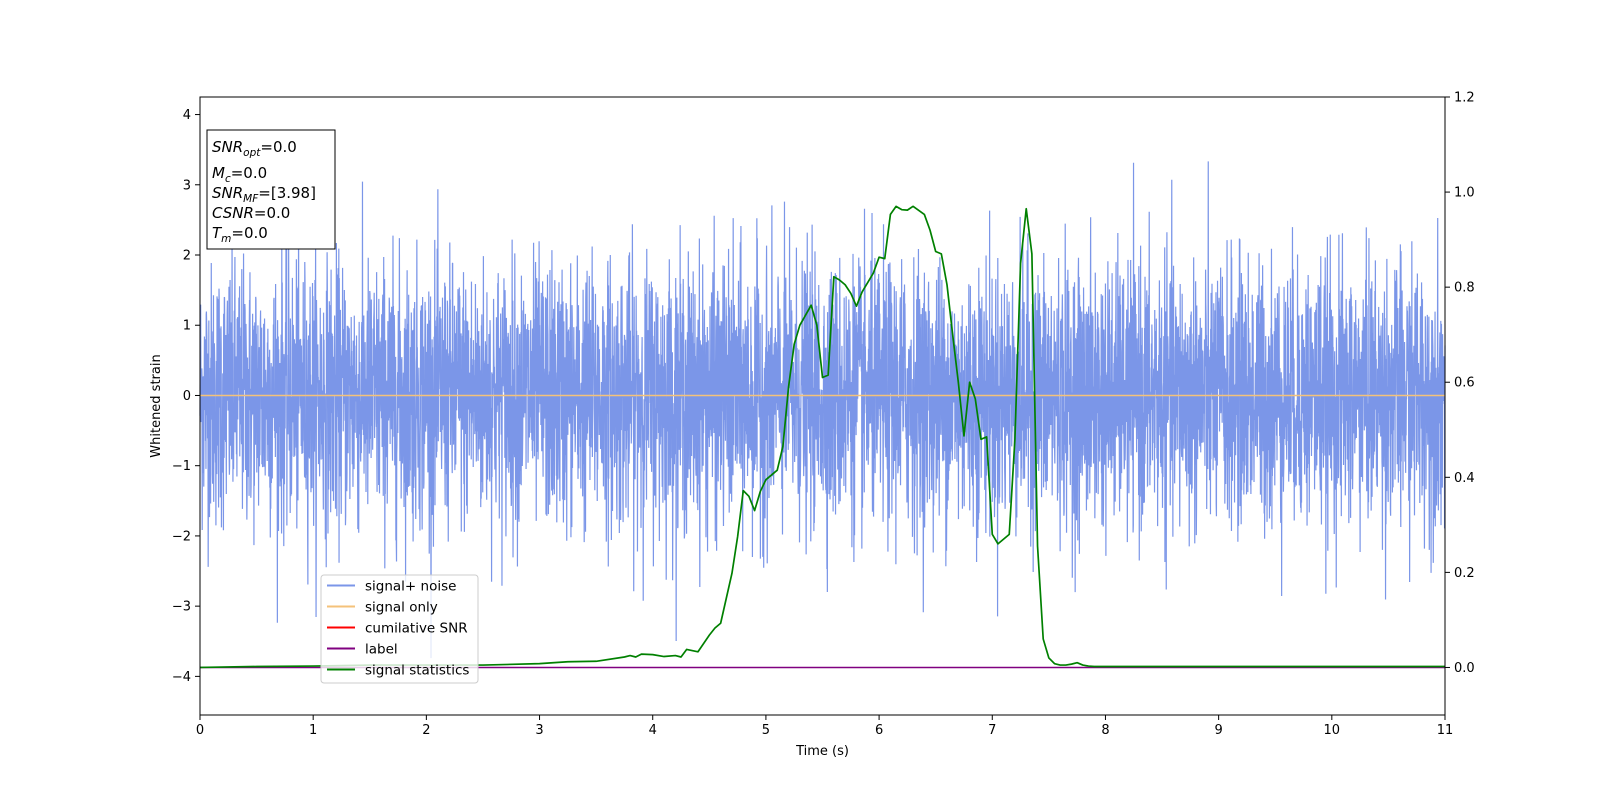  What do you see at coordinates (251, 213) in the screenshot?
I see `info-line: CSNR=0.0` at bounding box center [251, 213].